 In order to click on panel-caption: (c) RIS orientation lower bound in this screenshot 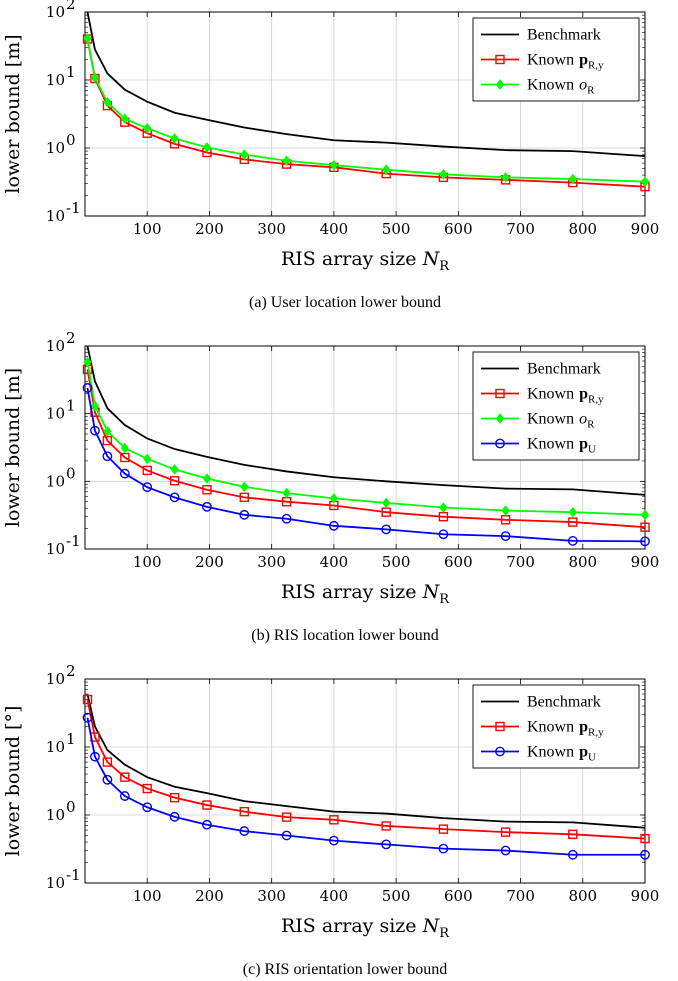, I will do `click(345, 969)`.